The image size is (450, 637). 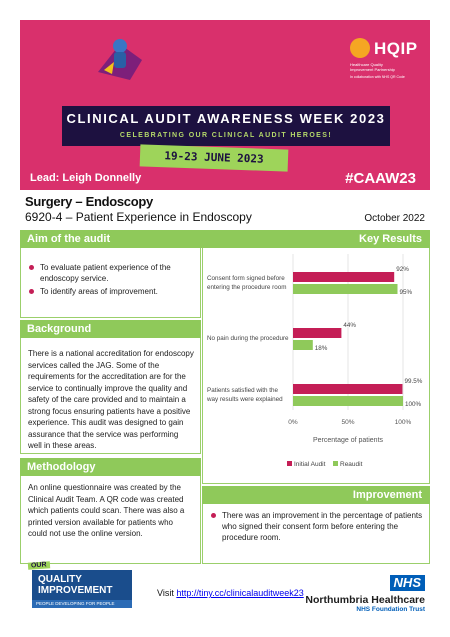 I want to click on event-dates-text: 19-23 JUNE 2023, so click(x=214, y=157).